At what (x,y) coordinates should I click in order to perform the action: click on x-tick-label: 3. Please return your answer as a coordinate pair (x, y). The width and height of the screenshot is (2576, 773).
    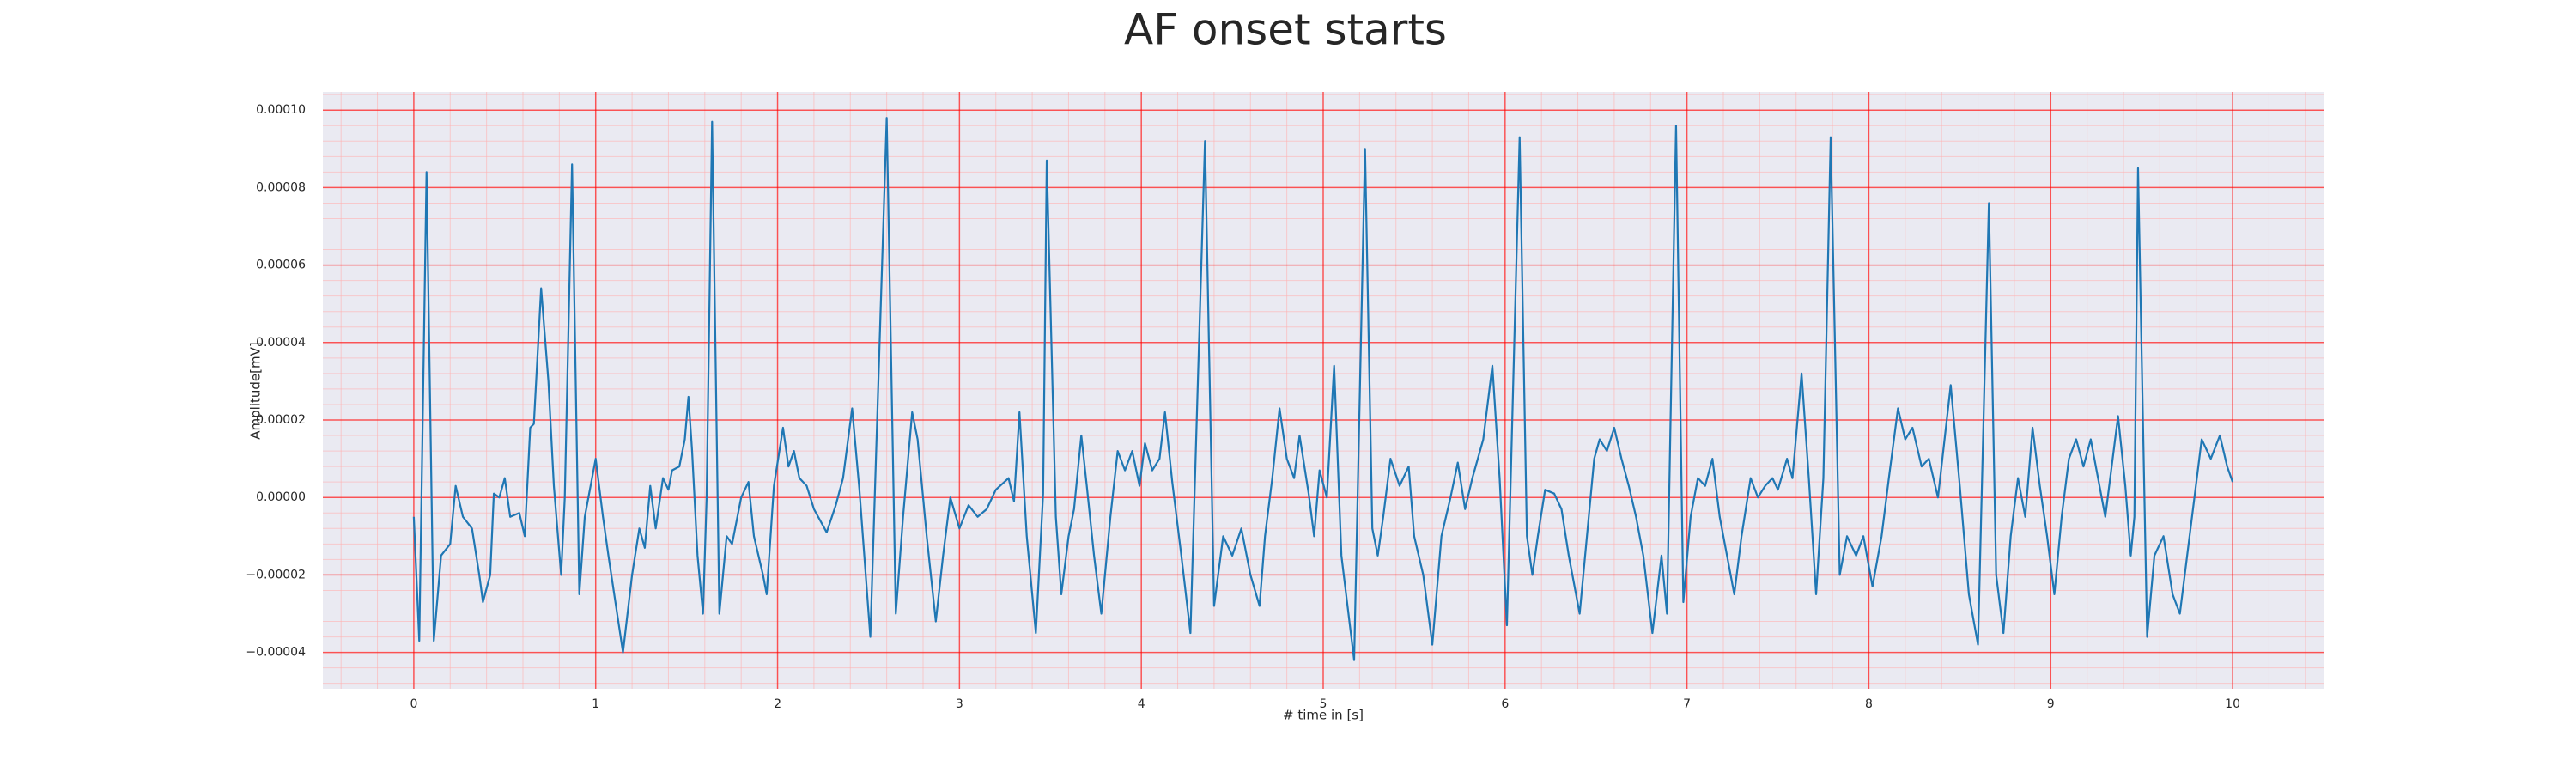
    Looking at the image, I should click on (959, 704).